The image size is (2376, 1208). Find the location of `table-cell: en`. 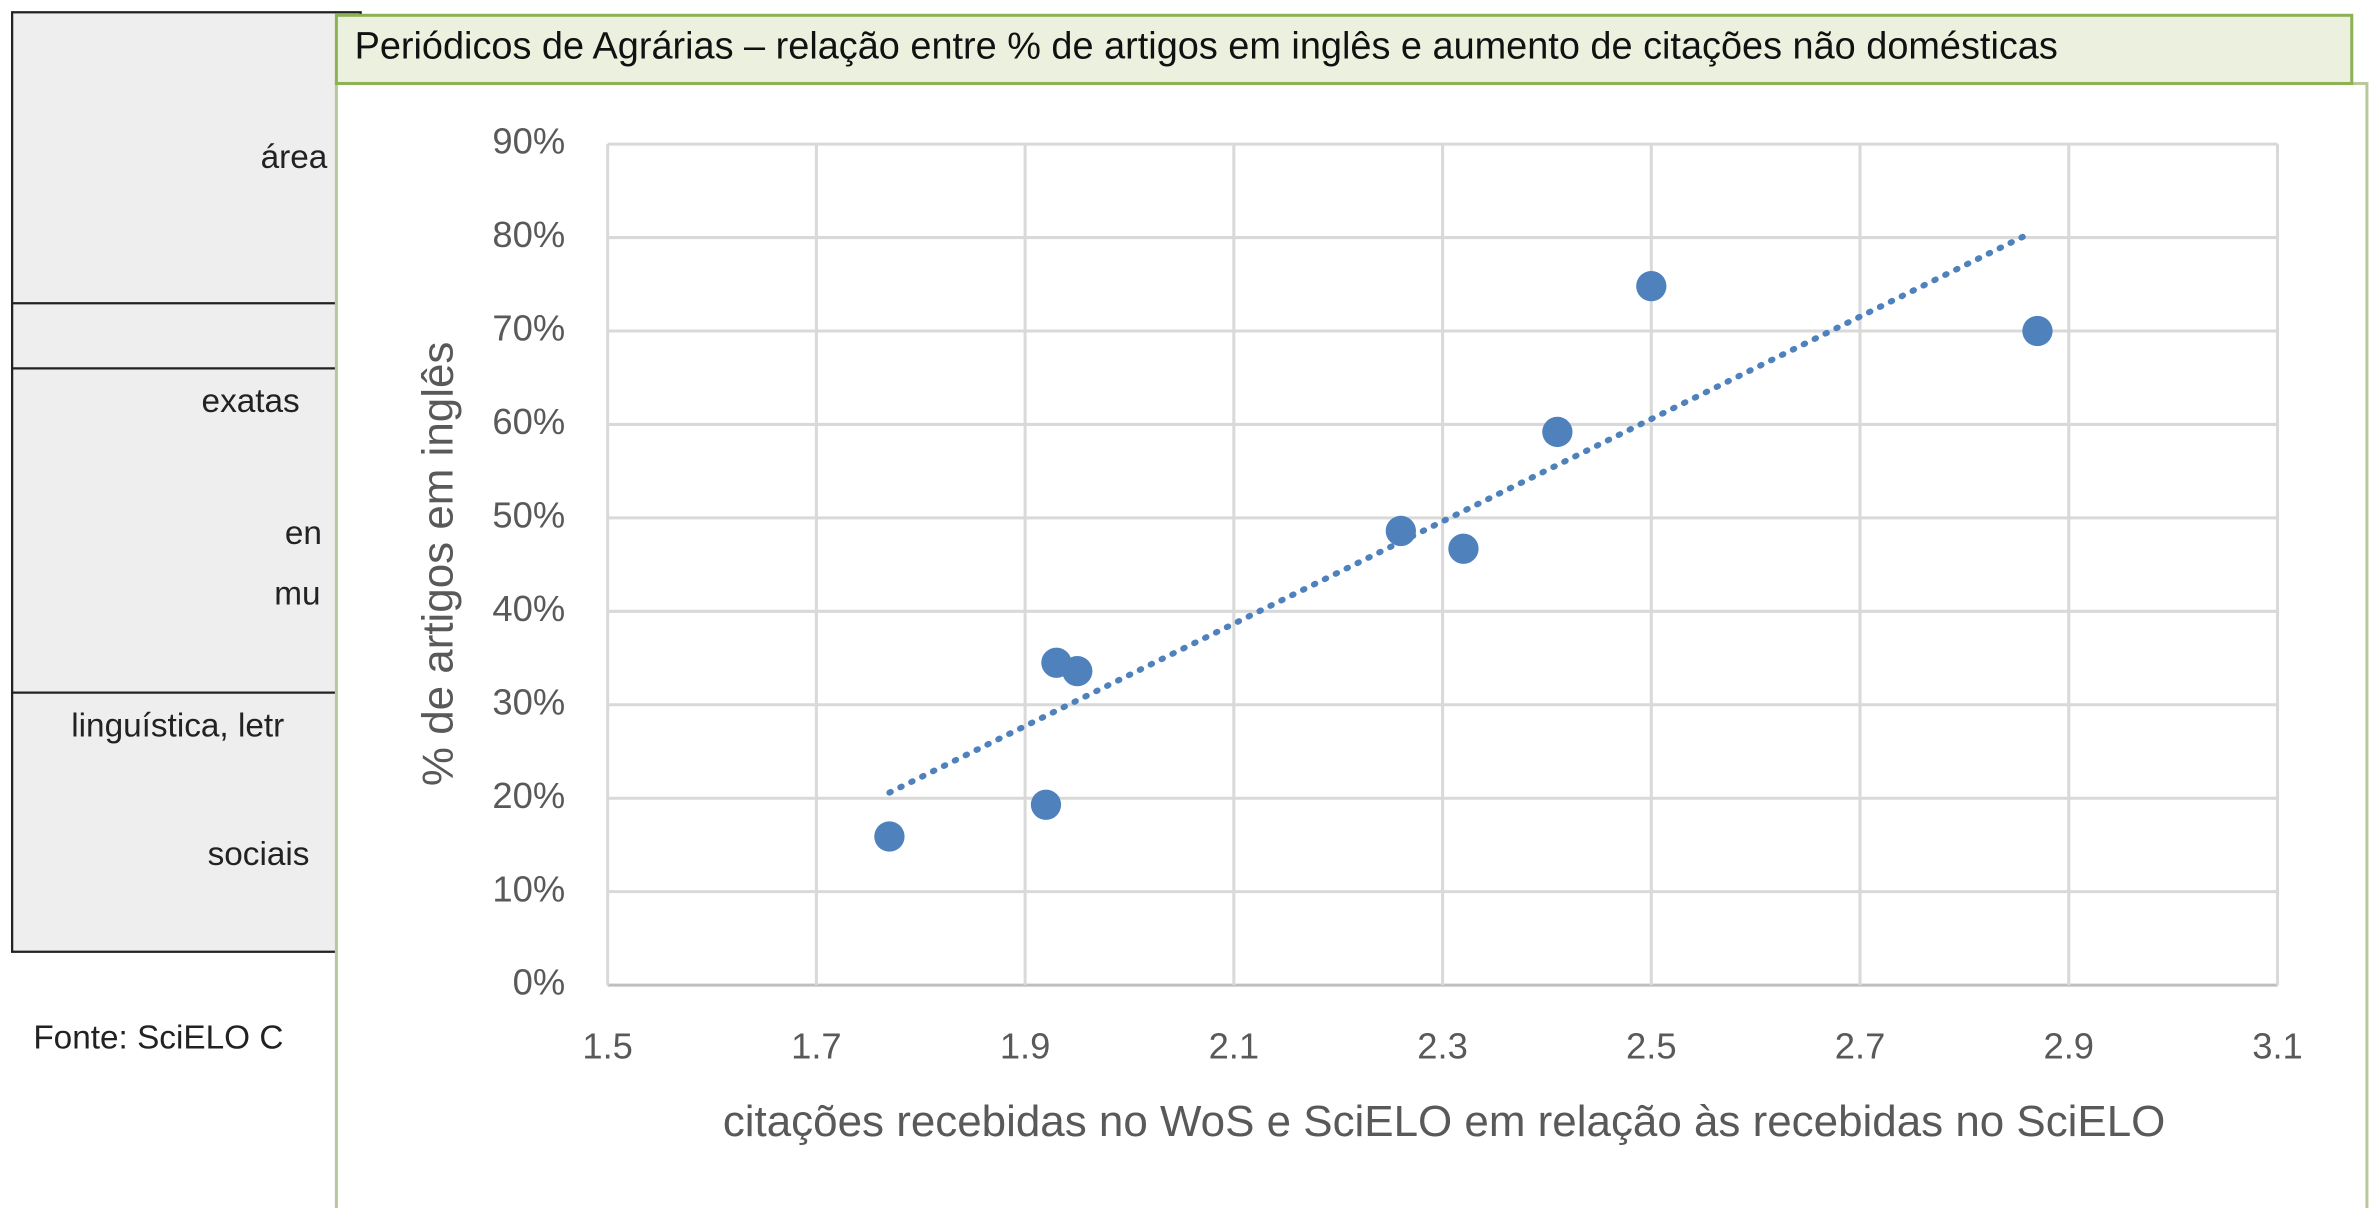

table-cell: en is located at coordinates (303, 533).